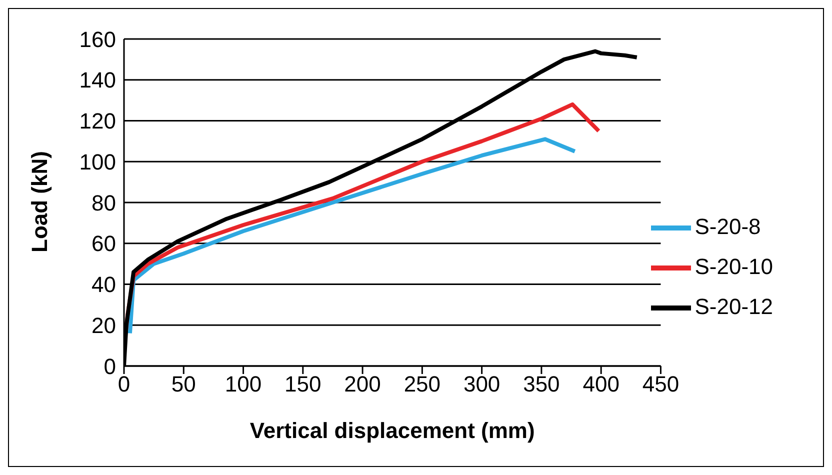 This screenshot has height=475, width=832. Describe the element at coordinates (303, 384) in the screenshot. I see `x-tick-label: 150` at that location.